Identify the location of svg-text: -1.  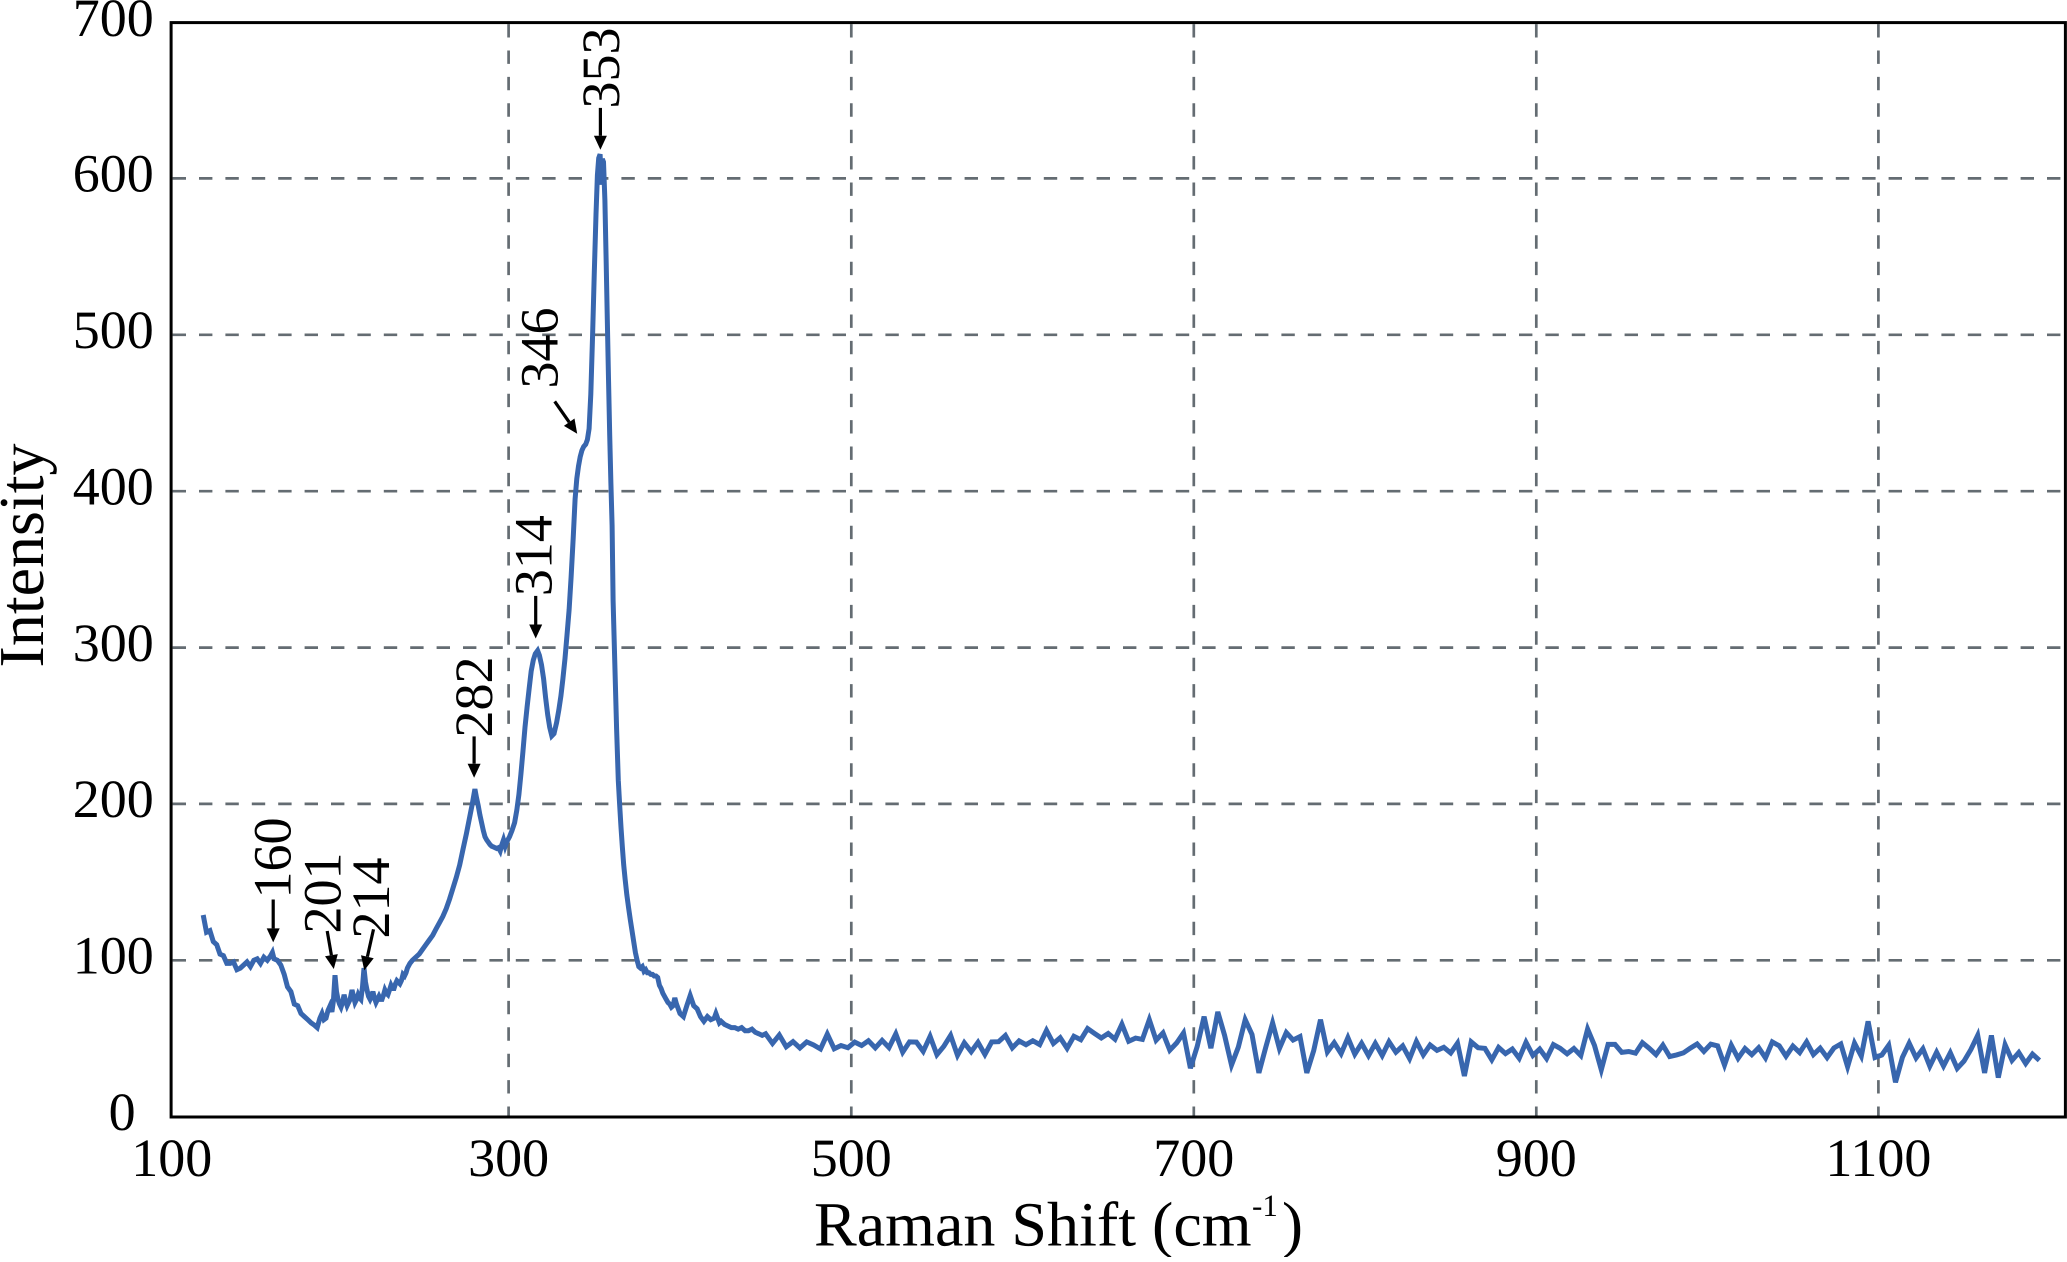
(1265, 1205).